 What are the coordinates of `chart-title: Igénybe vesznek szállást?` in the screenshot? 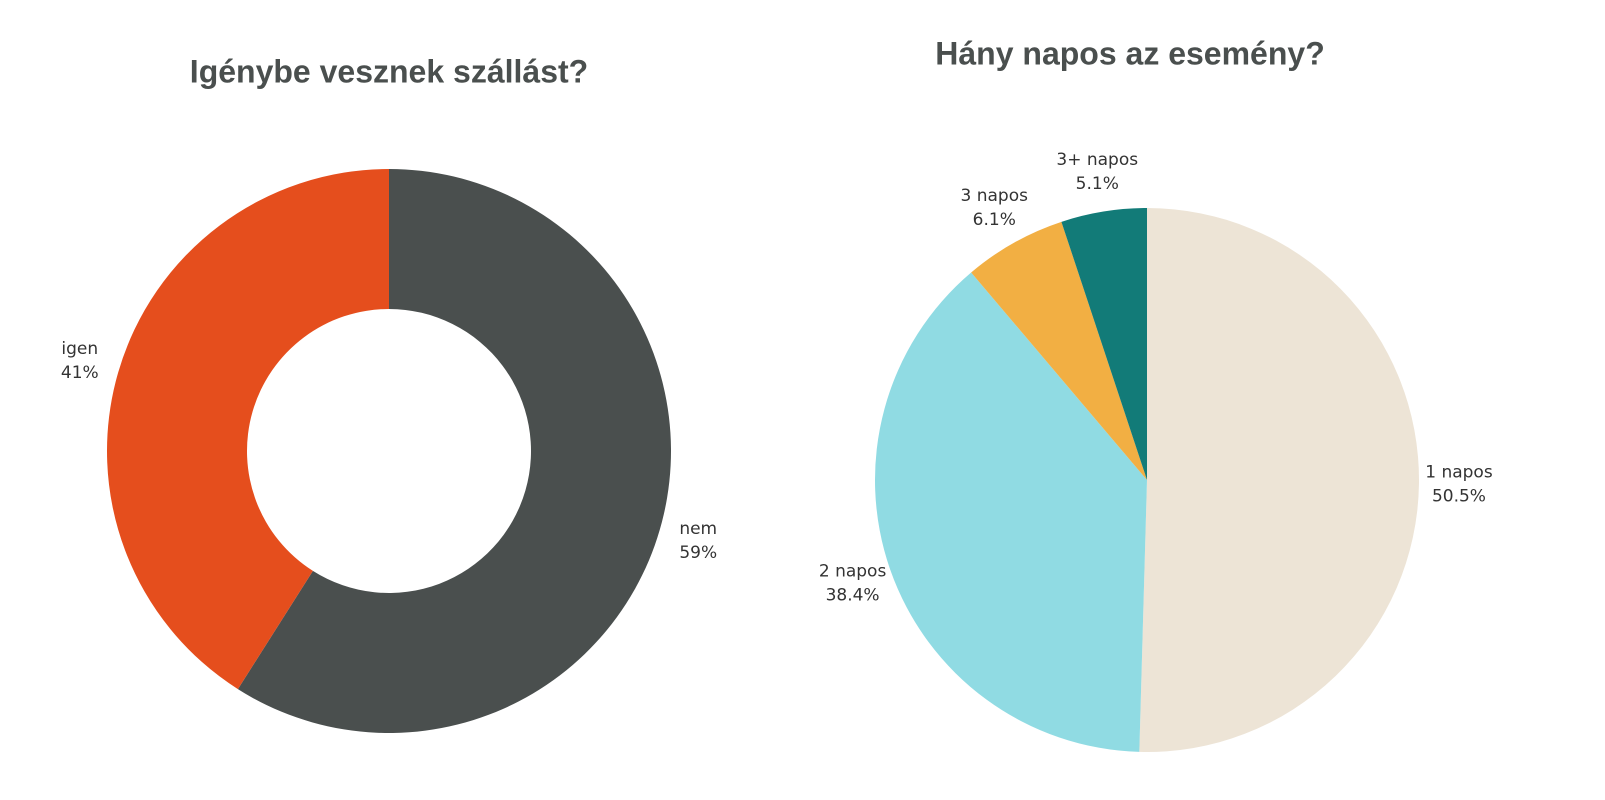 It's located at (389, 71).